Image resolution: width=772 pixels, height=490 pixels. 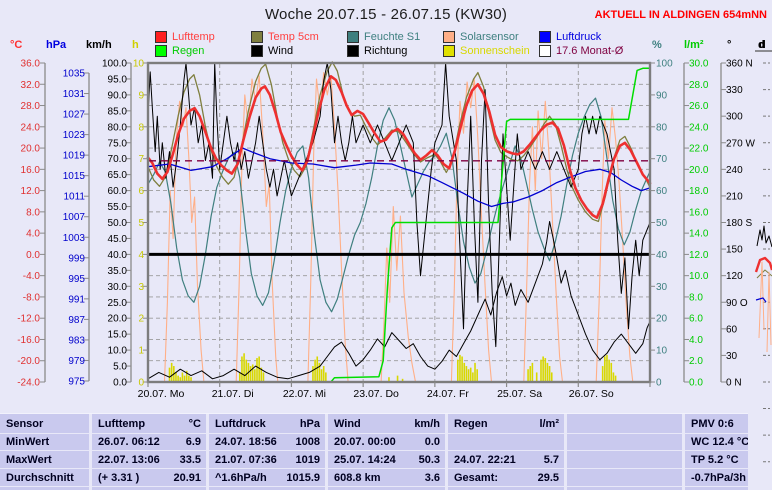 What do you see at coordinates (740, 143) in the screenshot?
I see `tick-label-deg: 270 W` at bounding box center [740, 143].